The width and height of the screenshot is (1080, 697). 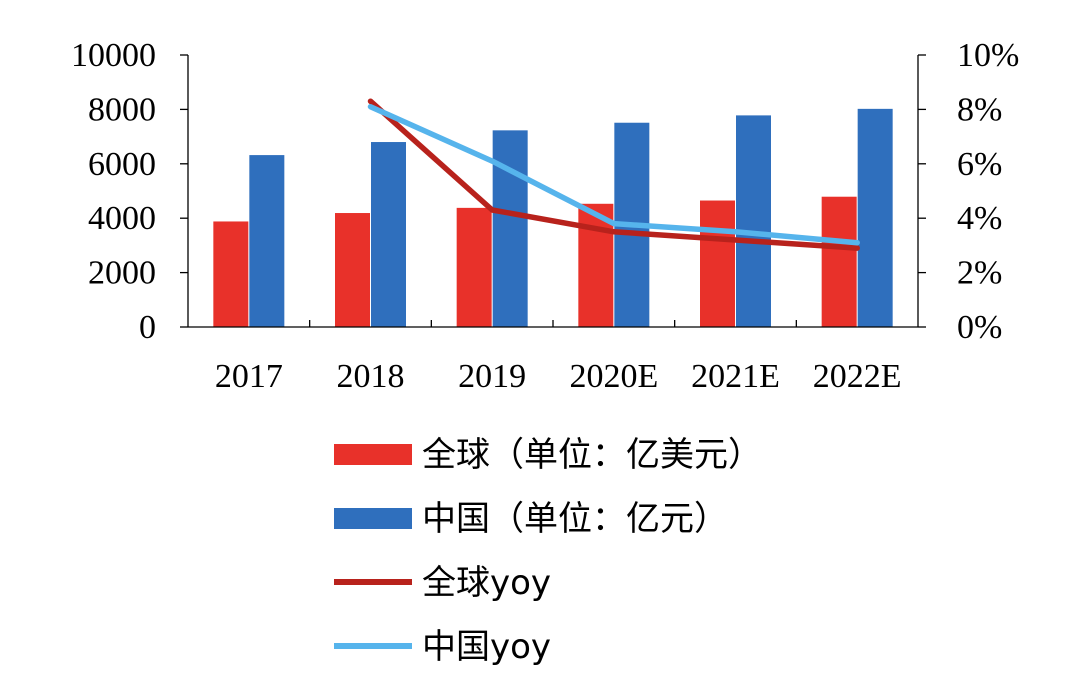 I want to click on legend-global-amount-swatch, so click(x=373, y=454).